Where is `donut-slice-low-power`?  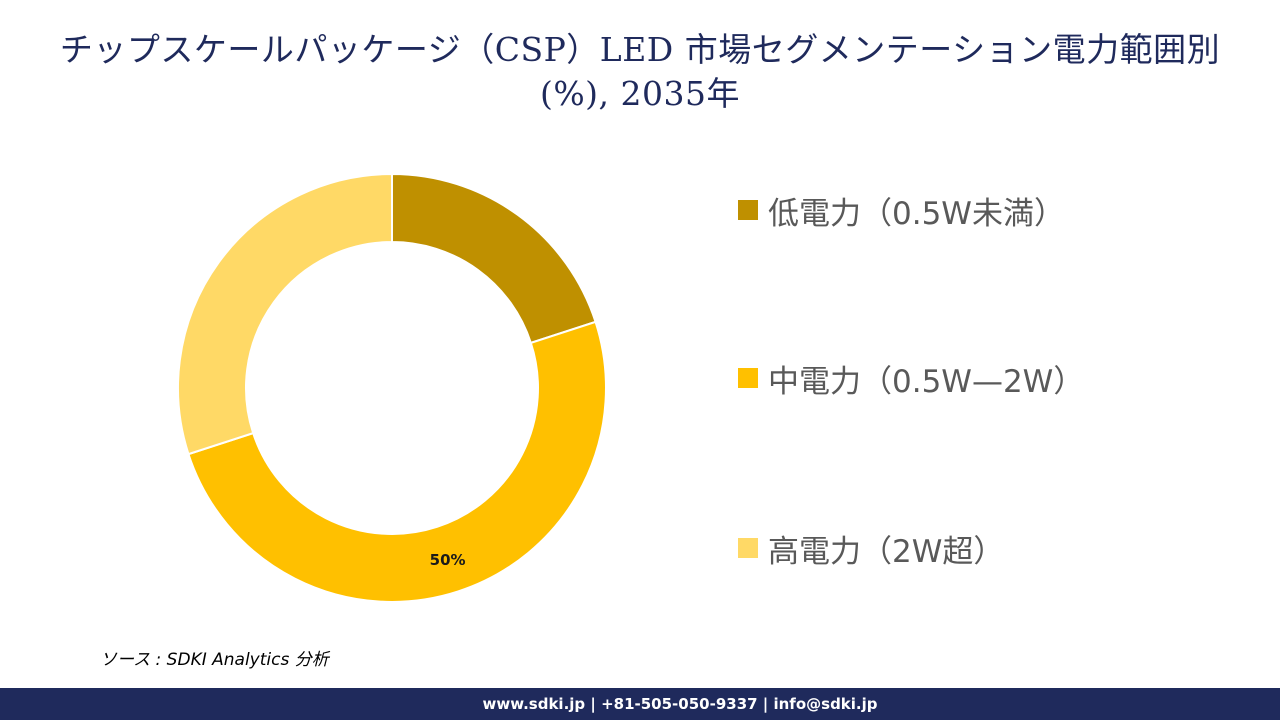
donut-slice-low-power is located at coordinates (494, 258).